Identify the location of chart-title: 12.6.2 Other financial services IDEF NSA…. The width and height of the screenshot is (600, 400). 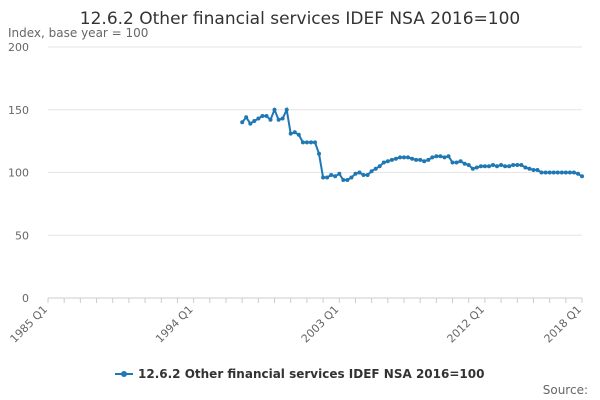
(300, 19).